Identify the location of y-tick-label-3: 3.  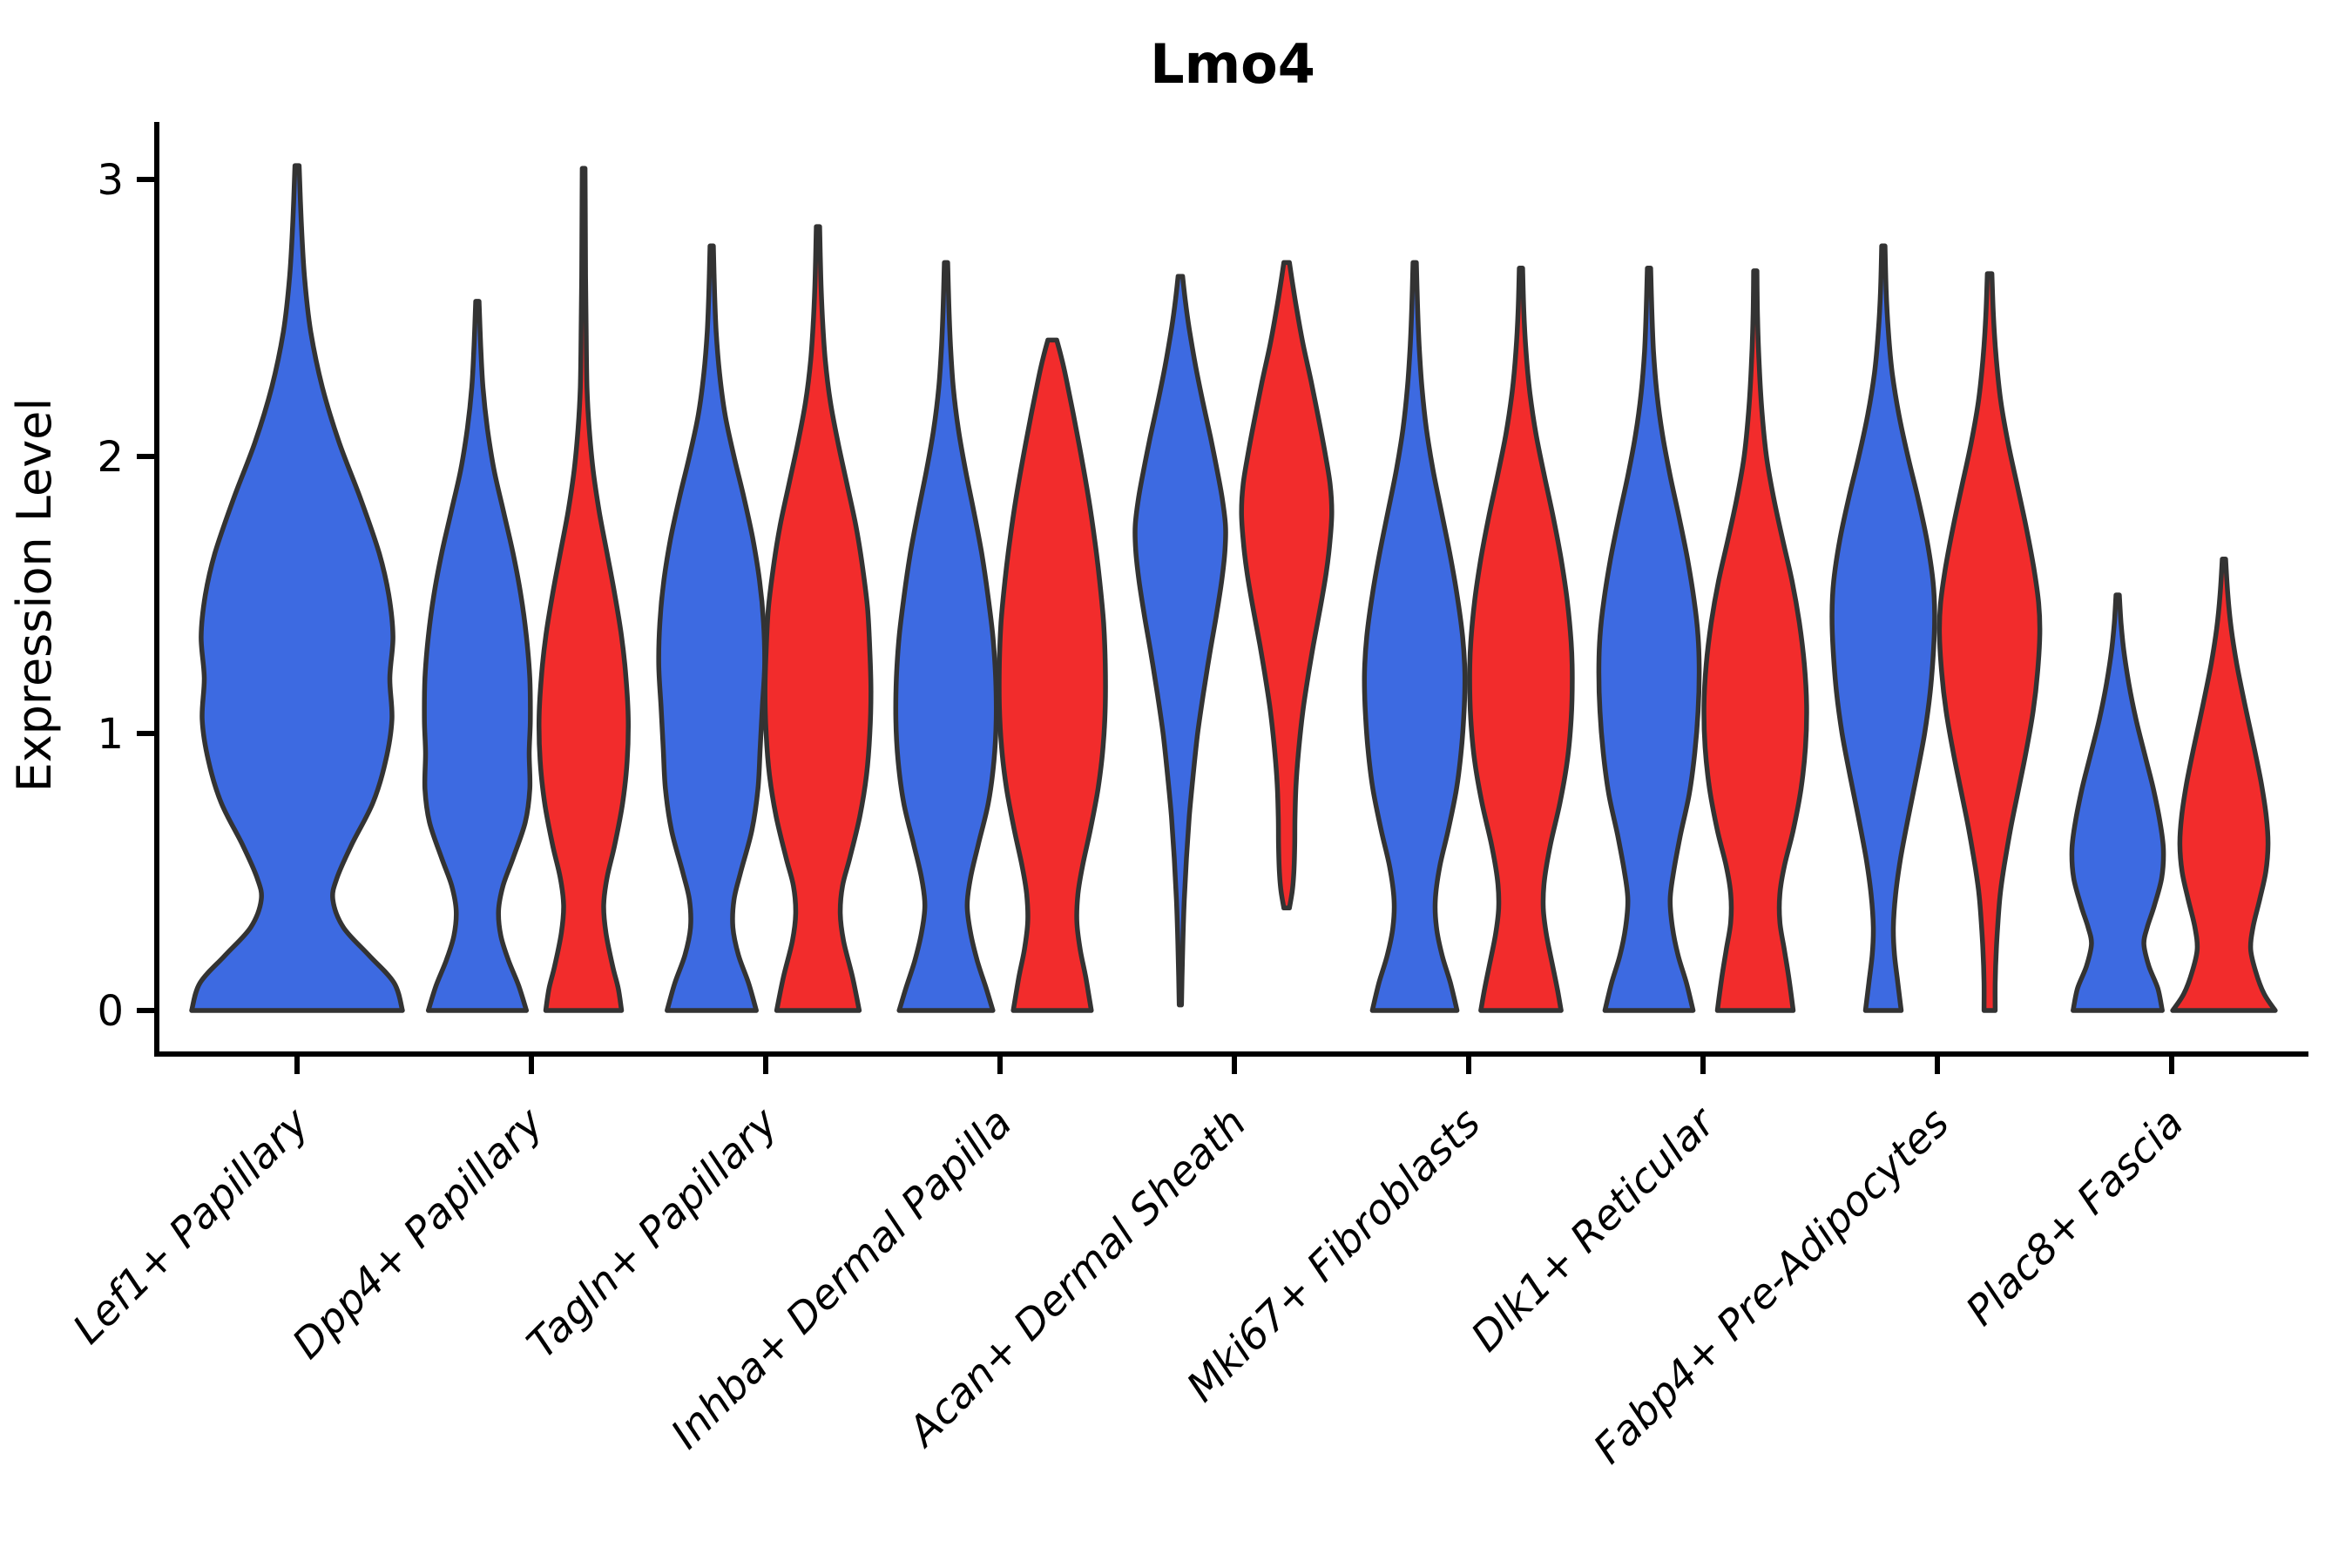
(110, 180).